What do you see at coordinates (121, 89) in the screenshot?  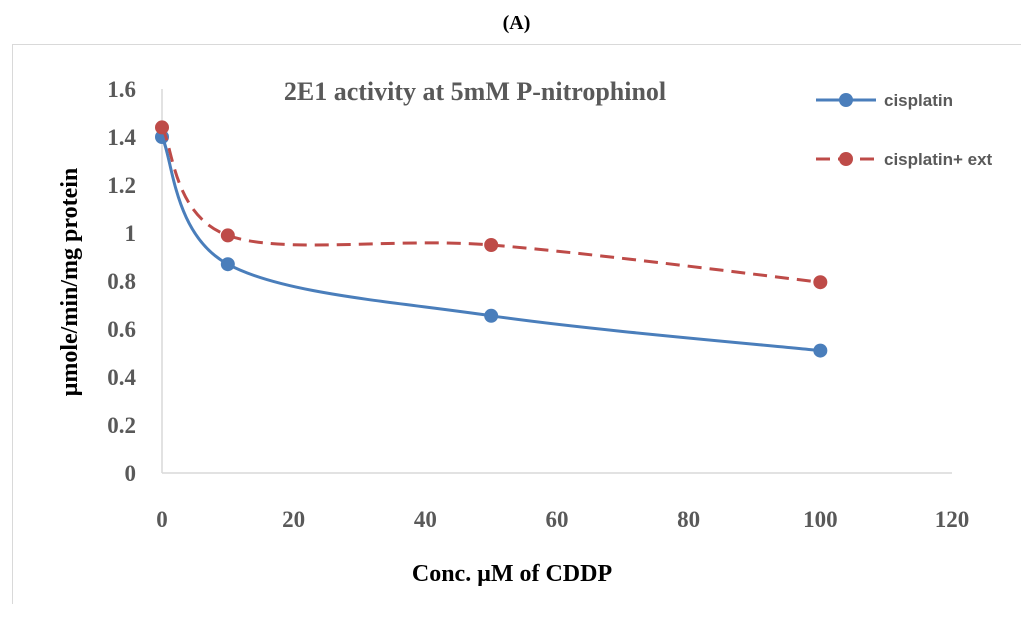 I see `y-tick-label: 1.6` at bounding box center [121, 89].